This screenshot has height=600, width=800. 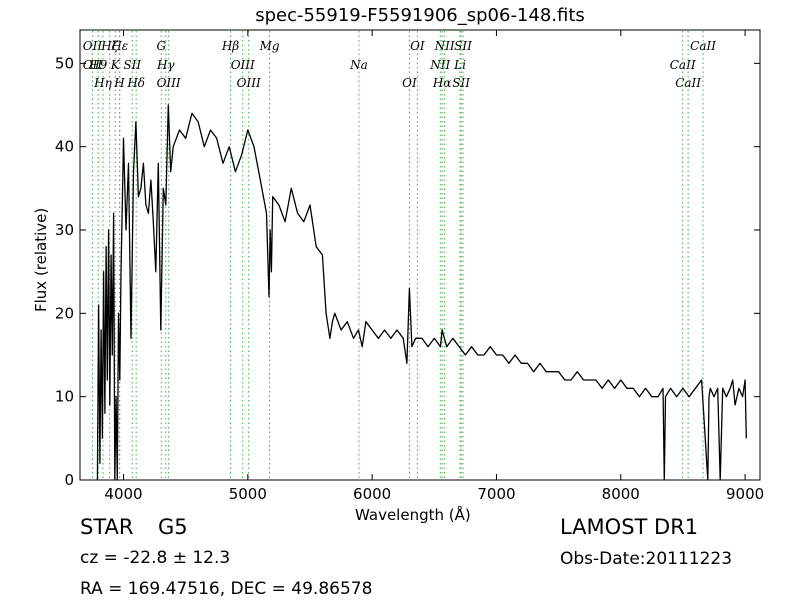 I want to click on line-label: Hγ, so click(x=165, y=65).